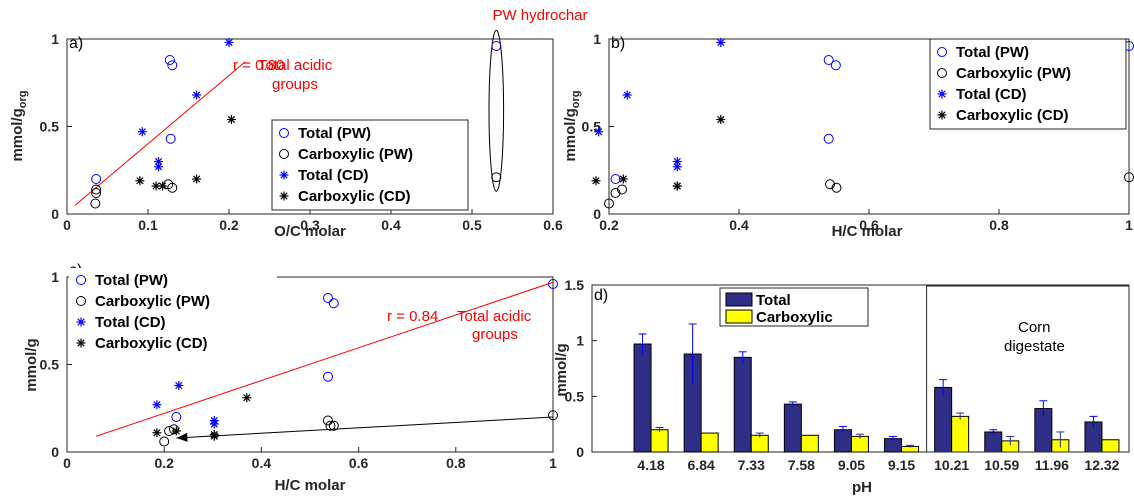 The image size is (1134, 500). I want to click on panel-a-fit-label-2: groups, so click(295, 84).